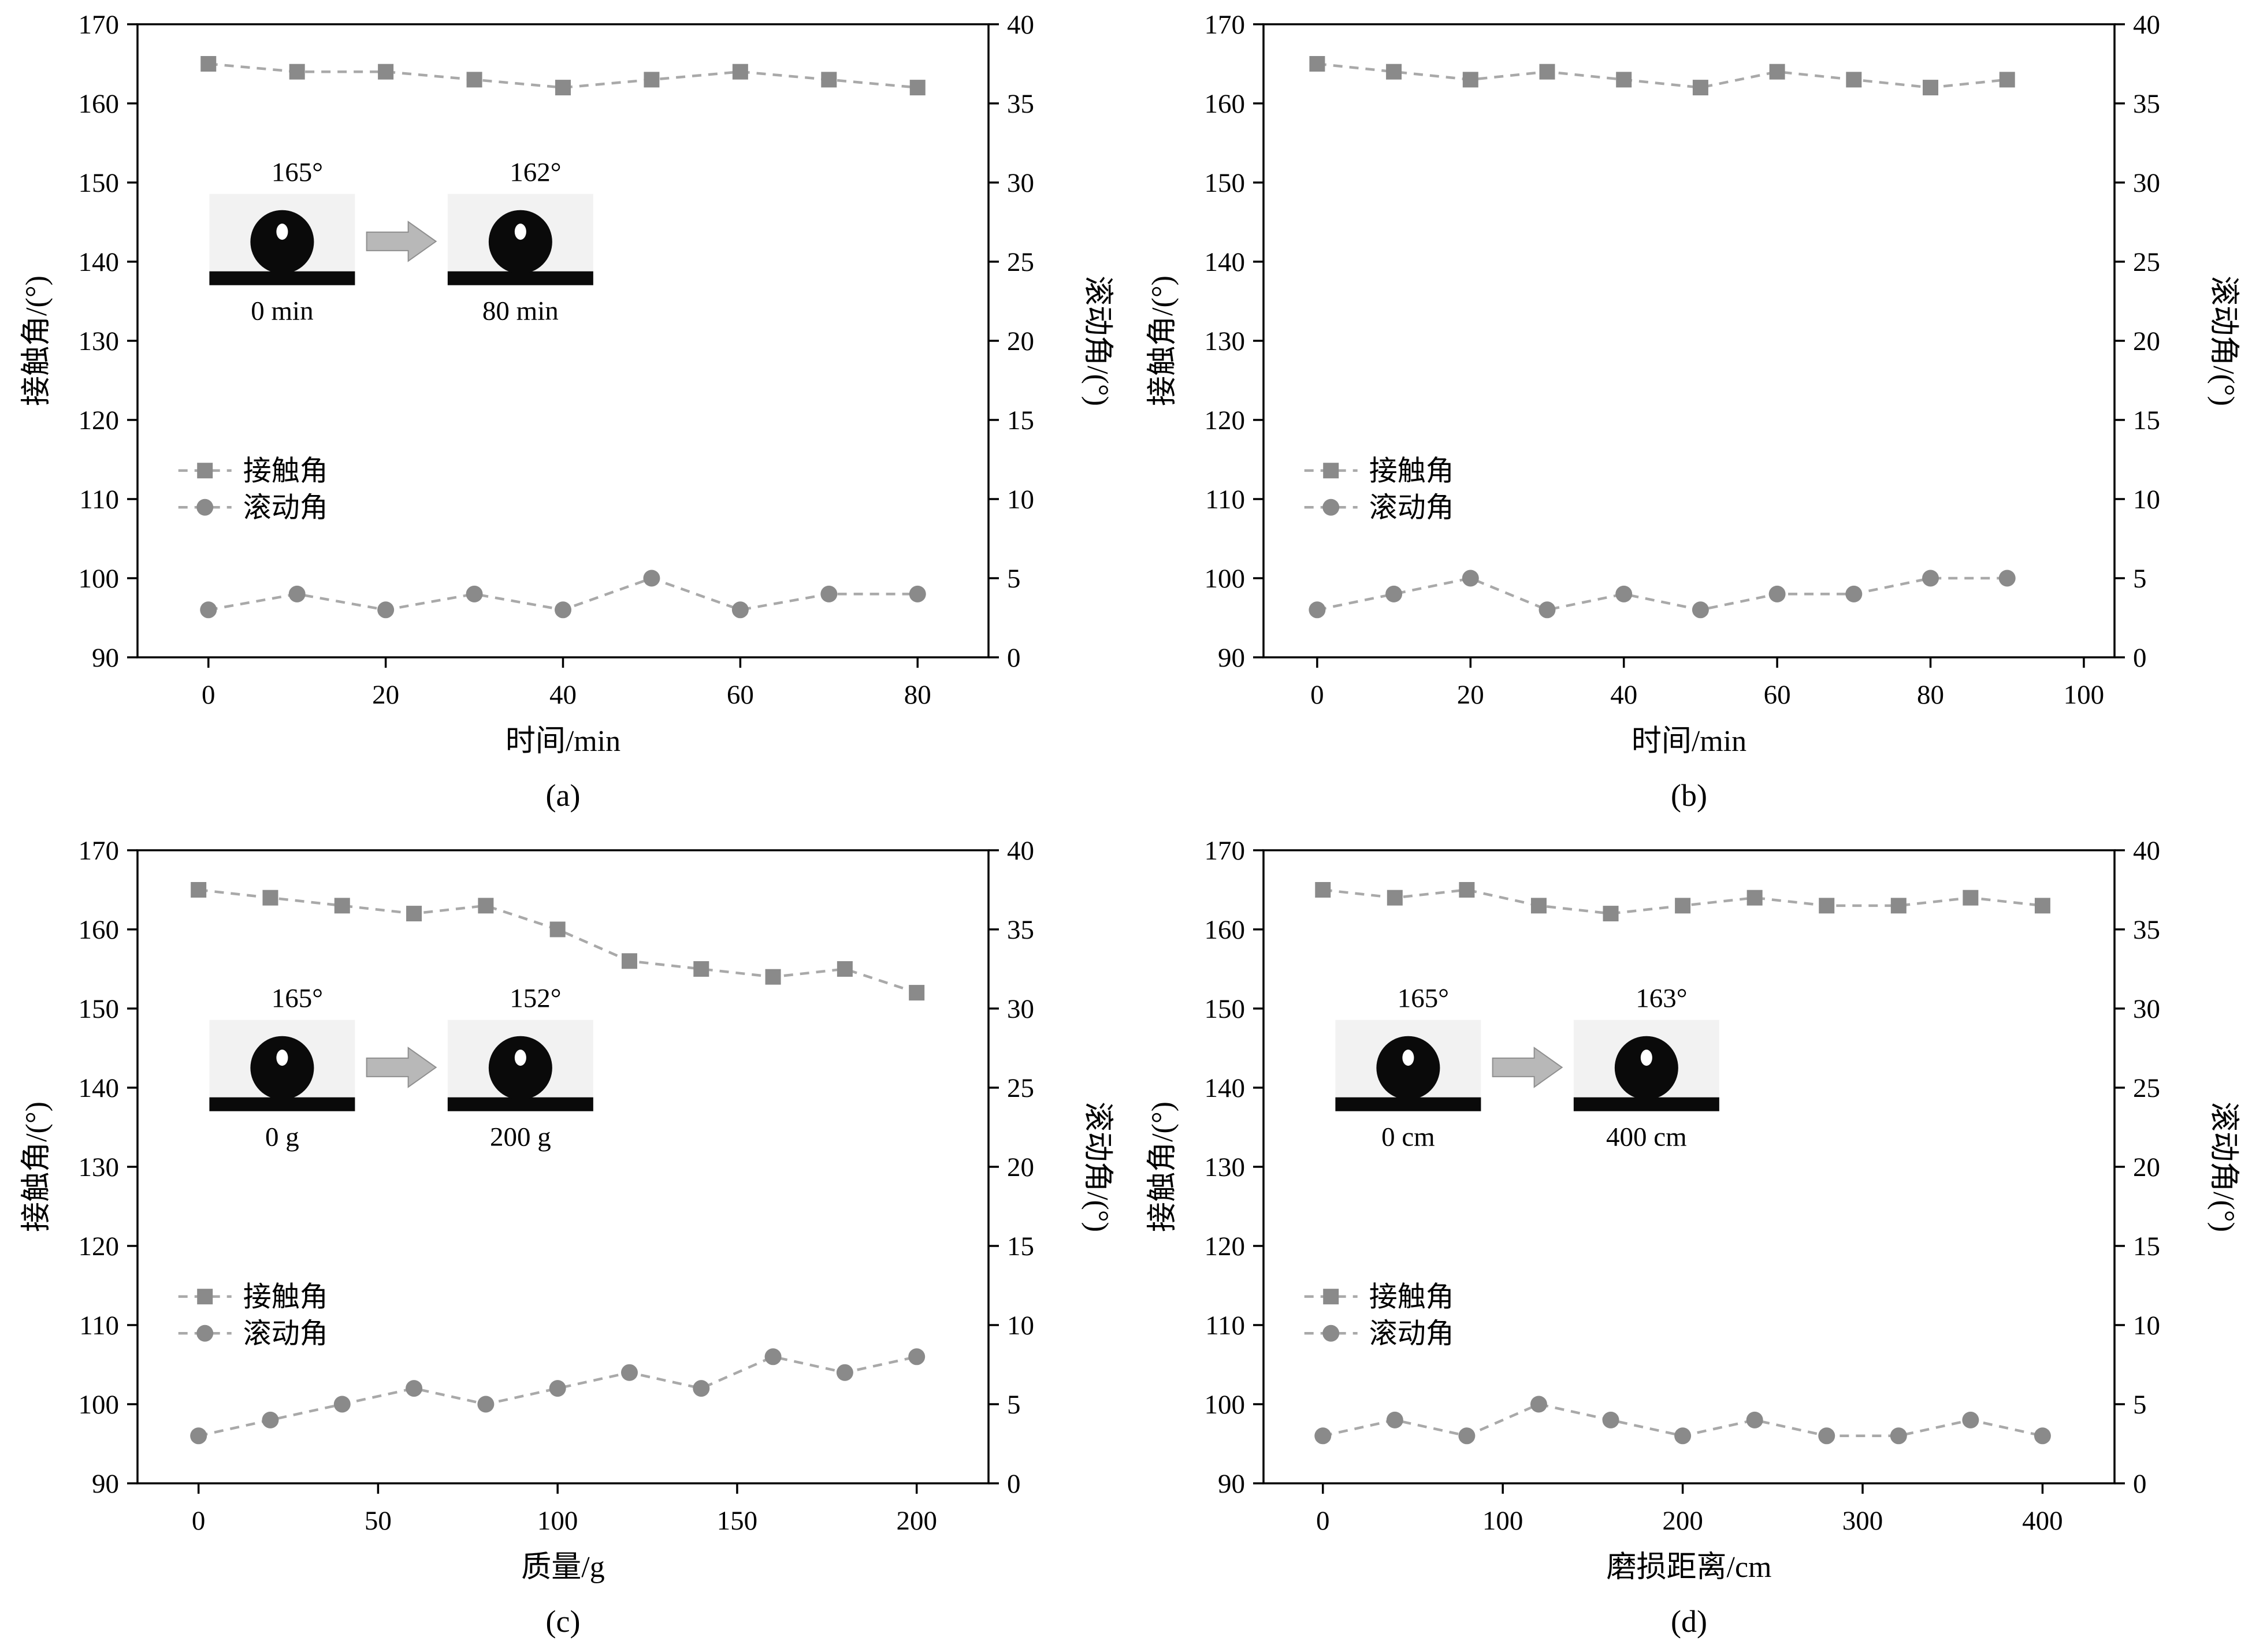 Image resolution: width=2252 pixels, height=1652 pixels. Describe the element at coordinates (1014, 658) in the screenshot. I see `right-tick-label: 0` at that location.